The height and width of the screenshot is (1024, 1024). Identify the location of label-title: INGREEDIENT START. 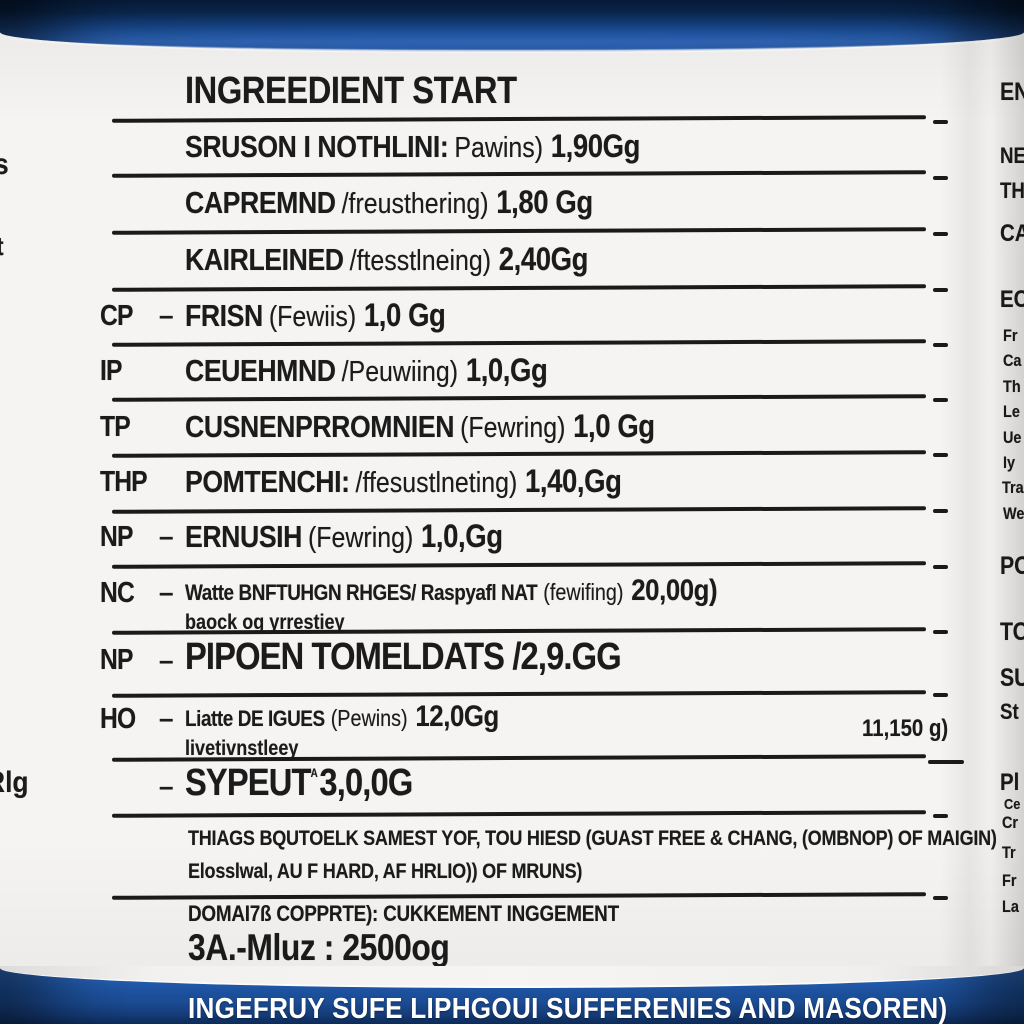
(351, 91).